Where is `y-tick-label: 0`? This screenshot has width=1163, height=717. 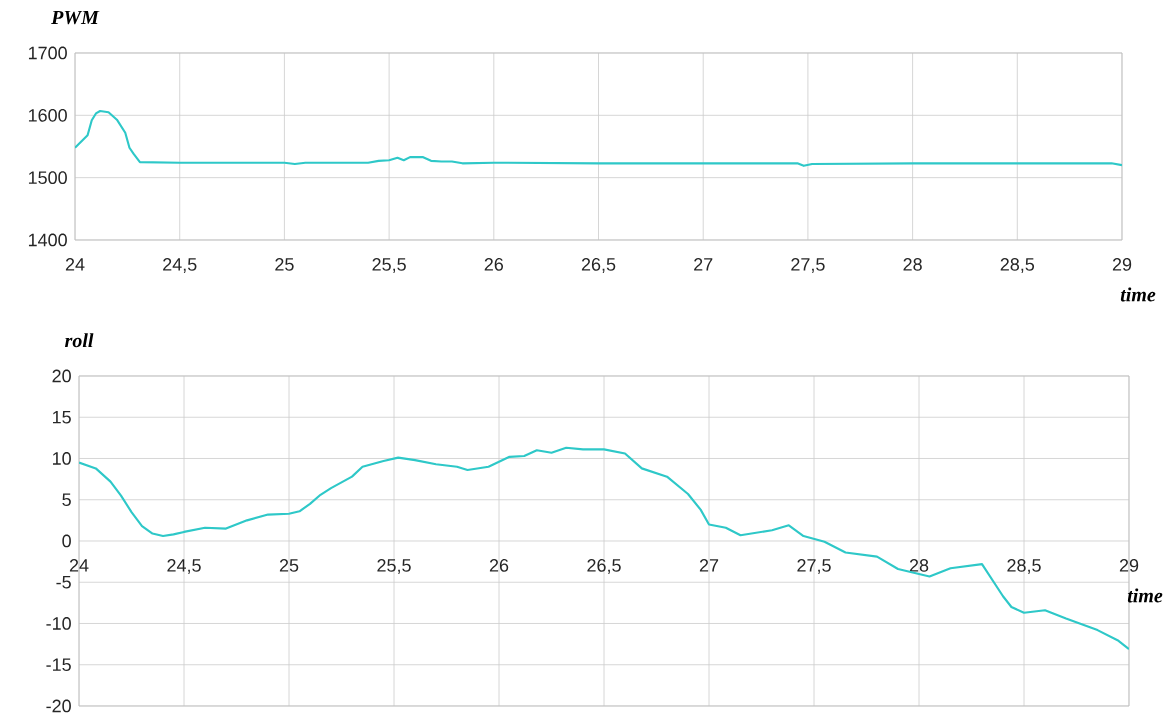 y-tick-label: 0 is located at coordinates (66, 541).